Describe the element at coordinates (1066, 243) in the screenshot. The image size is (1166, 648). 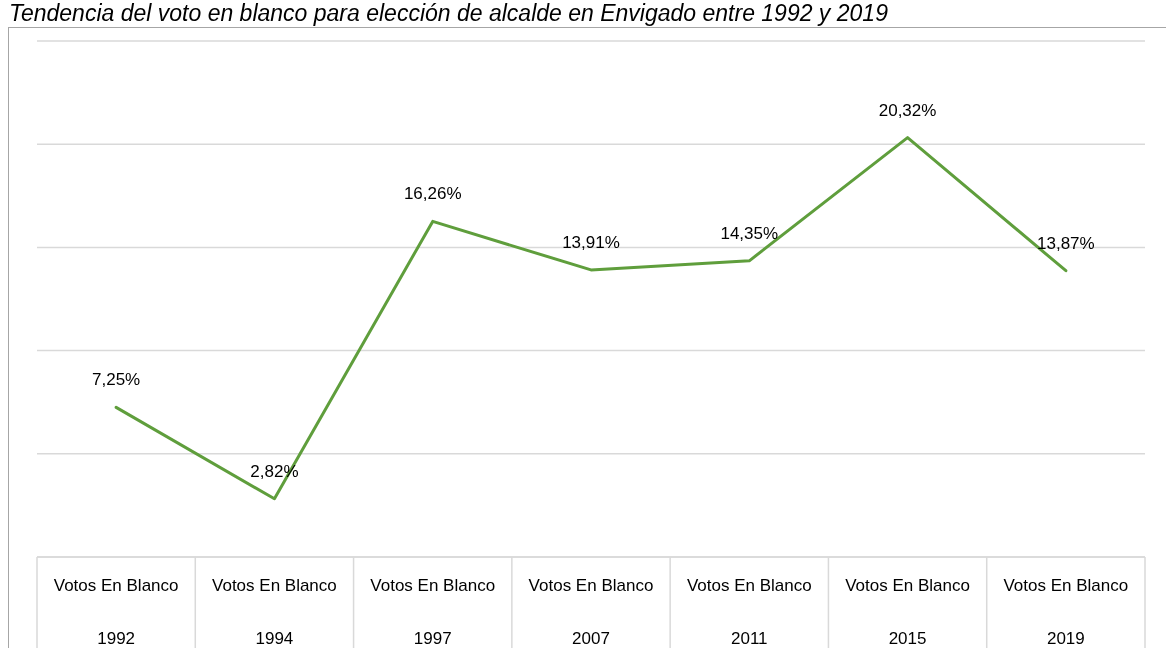
I see `data-label: 13,87%` at that location.